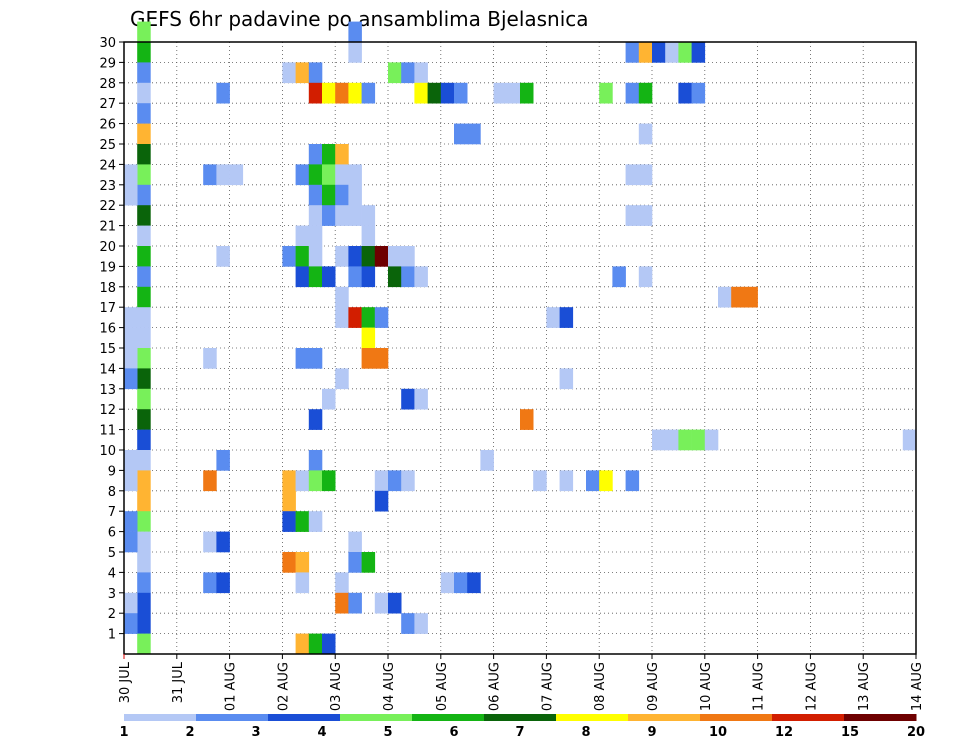  Describe the element at coordinates (547, 686) in the screenshot. I see `x-tick-label: 07 AUG` at that location.